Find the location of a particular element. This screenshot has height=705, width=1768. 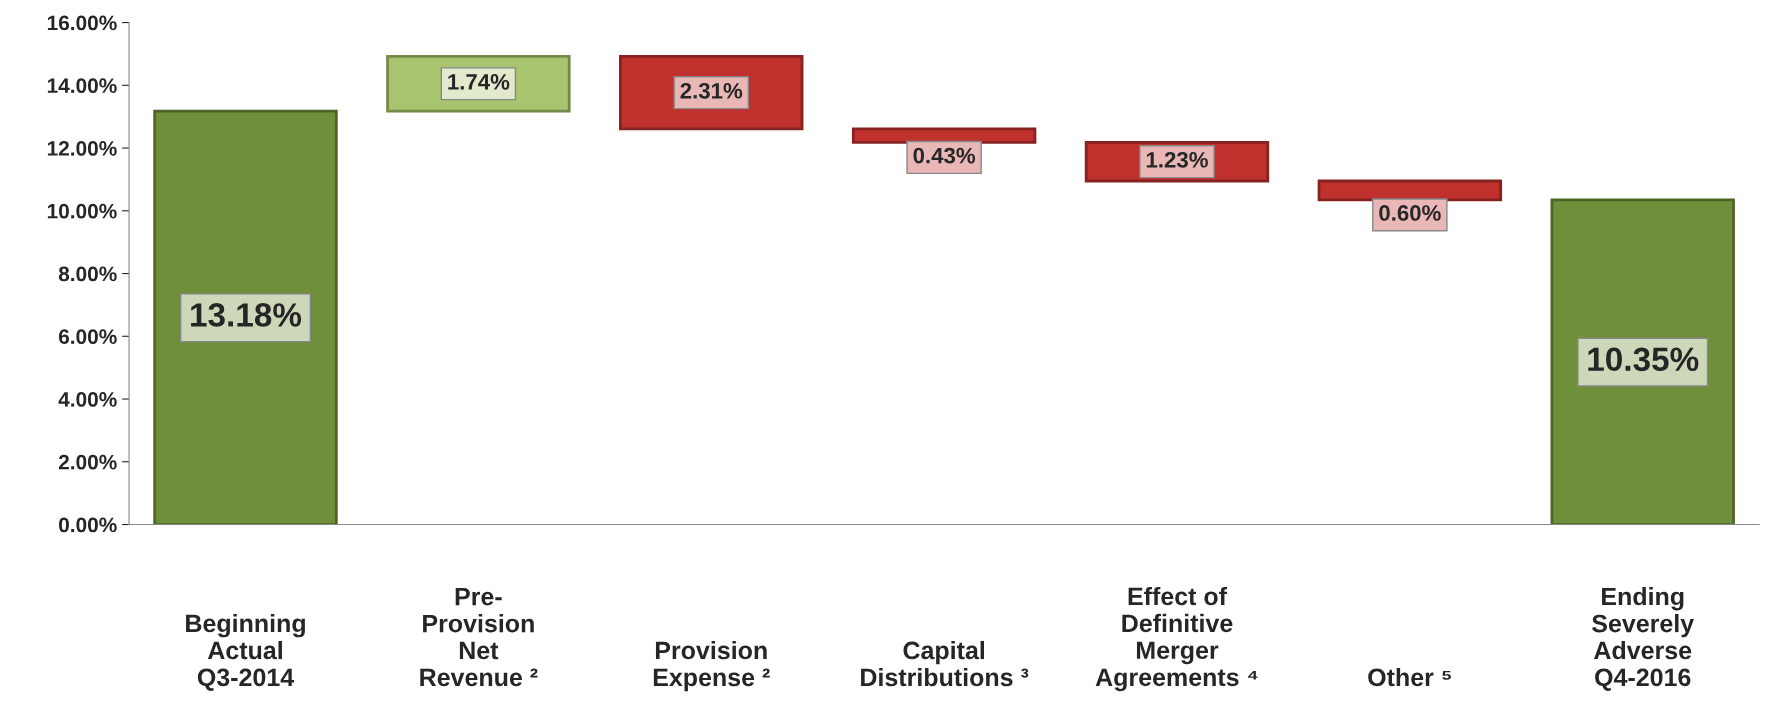

y-tick-label: 8.00% is located at coordinates (87, 274).